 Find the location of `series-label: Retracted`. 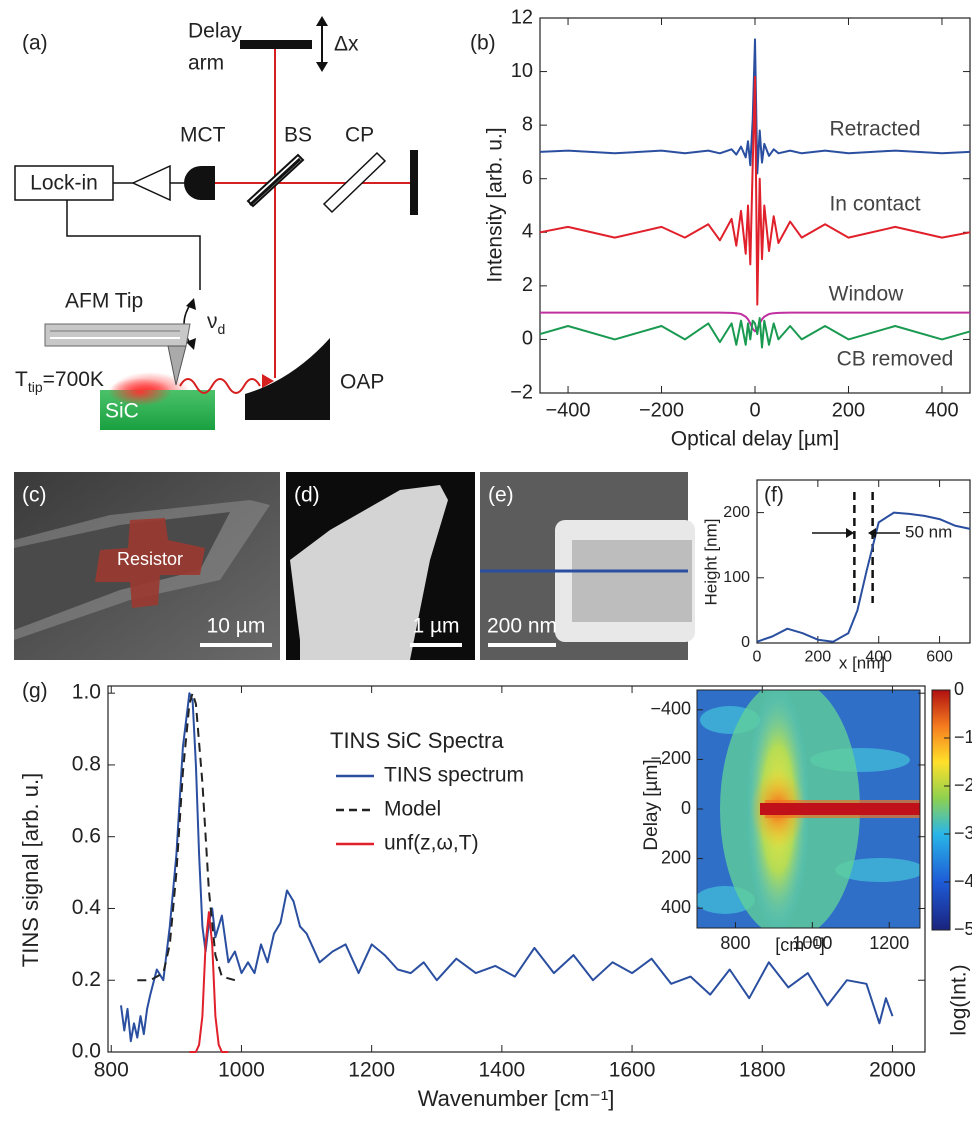

series-label: Retracted is located at coordinates (874, 129).